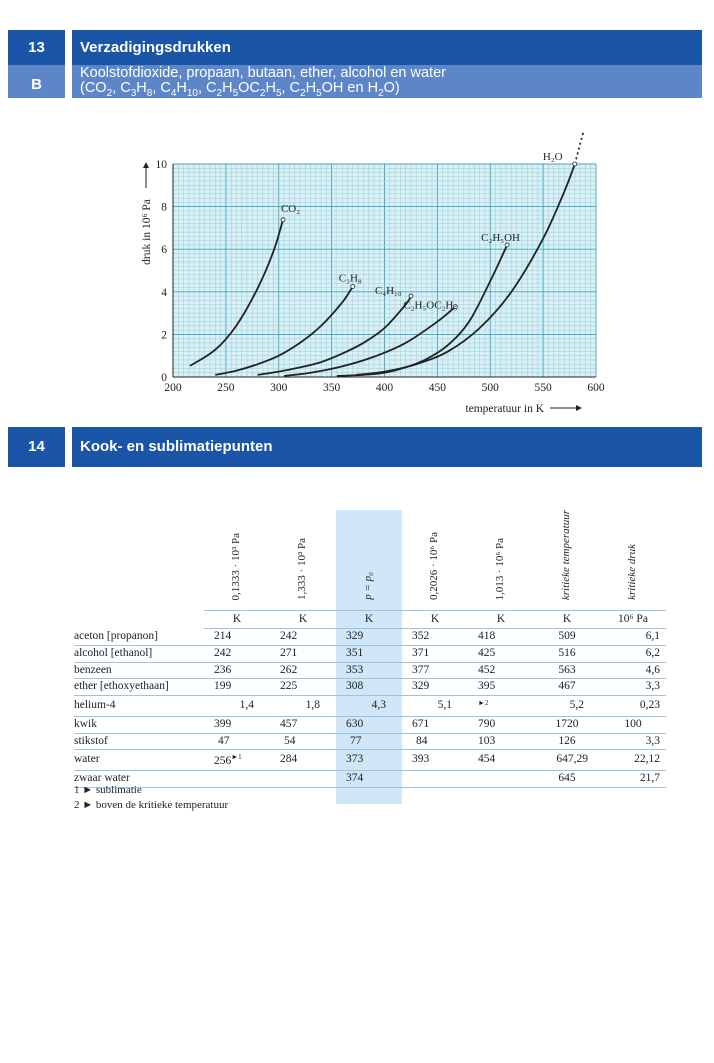 Image resolution: width=714 pixels, height=1063 pixels. I want to click on value-cell: 256►1, so click(237, 760).